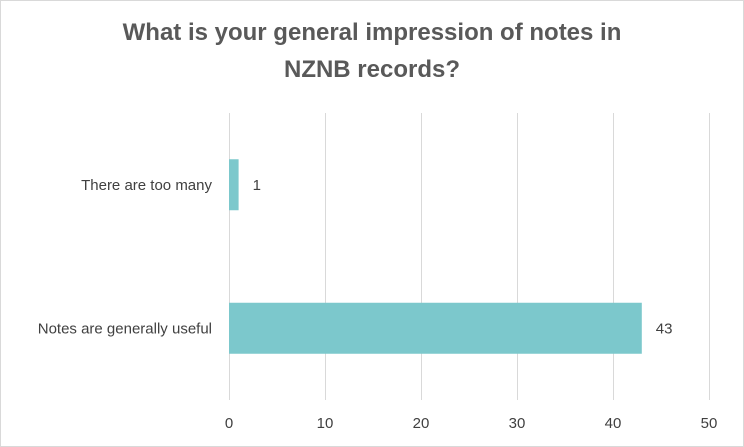 The width and height of the screenshot is (744, 447). Describe the element at coordinates (146, 185) in the screenshot. I see `category-label-0: There are too many` at that location.